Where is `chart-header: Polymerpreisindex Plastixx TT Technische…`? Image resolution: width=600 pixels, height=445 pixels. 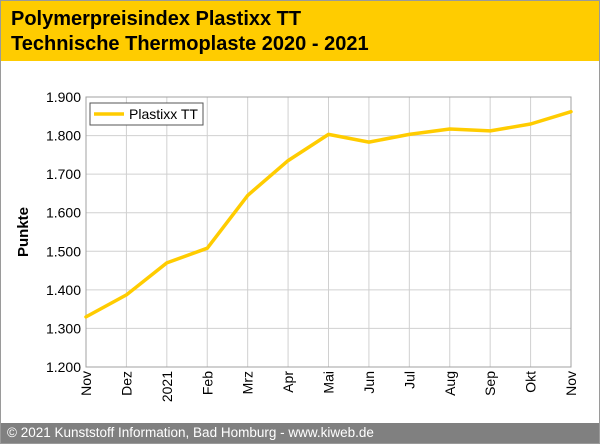
chart-header: Polymerpreisindex Plastixx TT Technische… is located at coordinates (300, 31).